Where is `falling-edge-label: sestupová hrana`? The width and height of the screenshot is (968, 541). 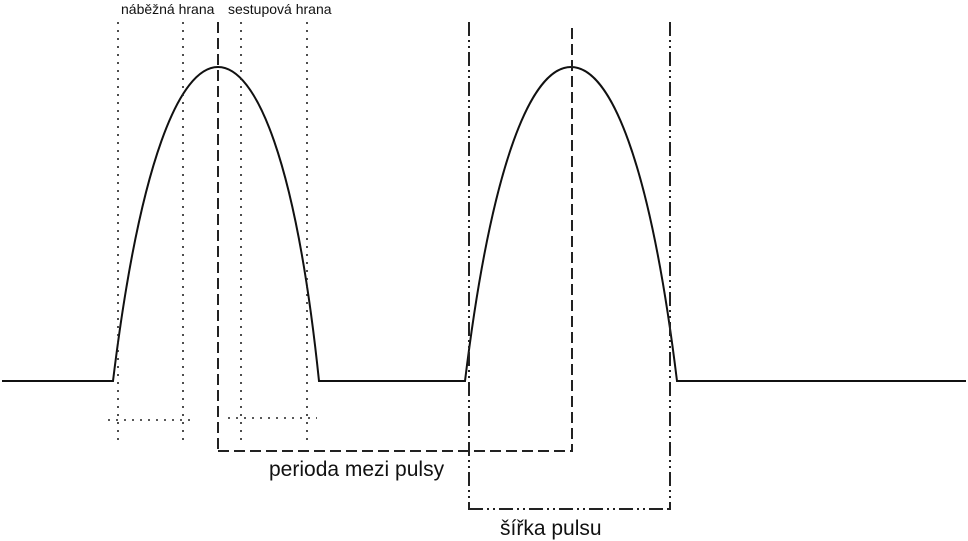 falling-edge-label: sestupová hrana is located at coordinates (280, 9).